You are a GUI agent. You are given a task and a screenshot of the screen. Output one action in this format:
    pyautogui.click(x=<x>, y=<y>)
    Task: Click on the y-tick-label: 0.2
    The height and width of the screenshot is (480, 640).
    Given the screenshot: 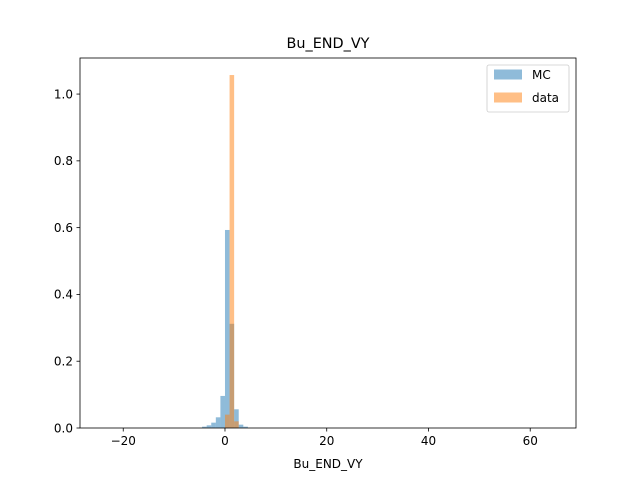 What is the action you would take?
    pyautogui.click(x=63, y=362)
    